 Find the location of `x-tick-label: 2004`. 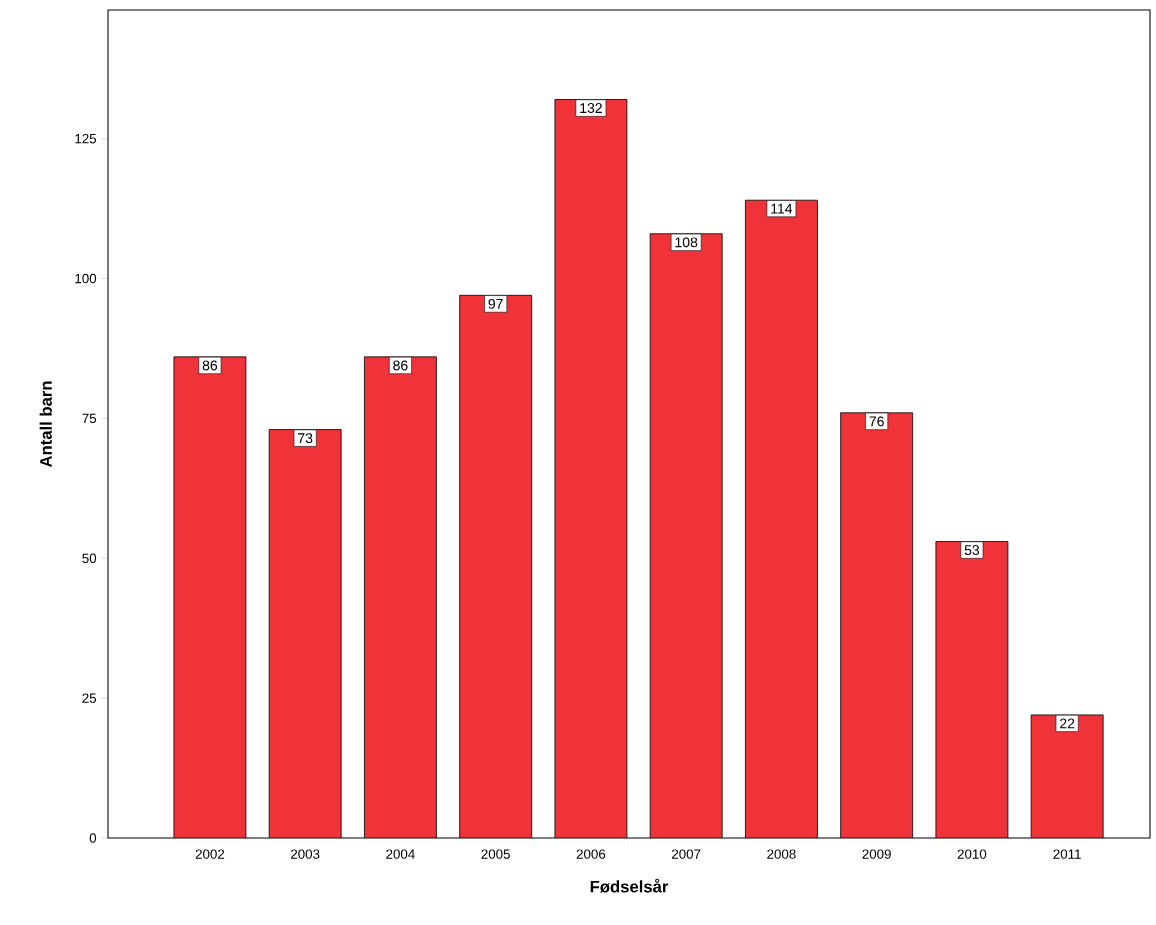

x-tick-label: 2004 is located at coordinates (400, 854).